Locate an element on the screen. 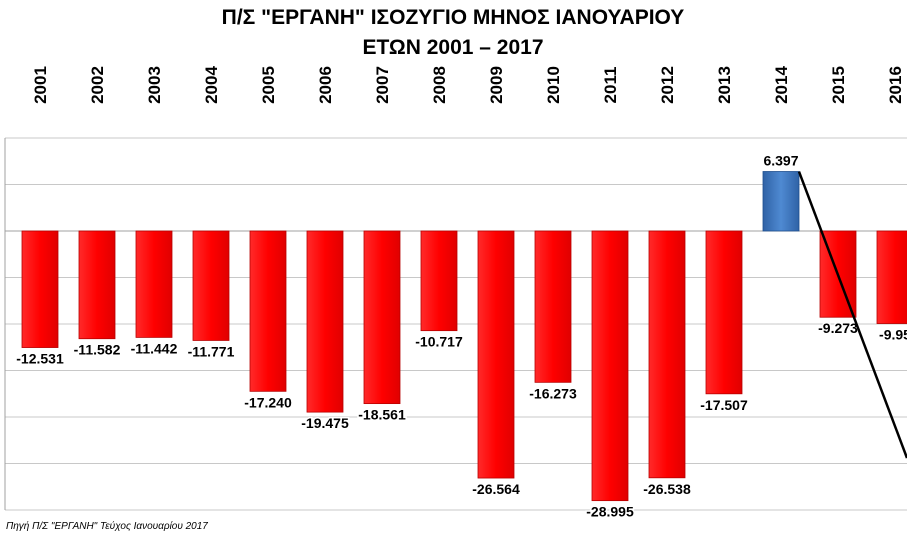 The height and width of the screenshot is (536, 907). bar-2002 is located at coordinates (97, 285).